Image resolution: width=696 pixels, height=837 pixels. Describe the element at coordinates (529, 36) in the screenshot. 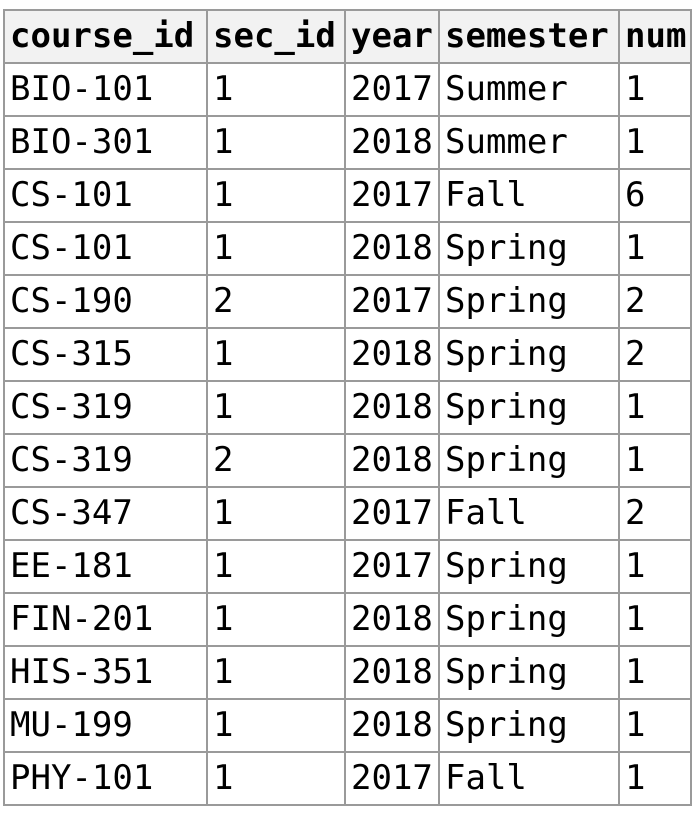

I see `column-header-semester: semester` at that location.